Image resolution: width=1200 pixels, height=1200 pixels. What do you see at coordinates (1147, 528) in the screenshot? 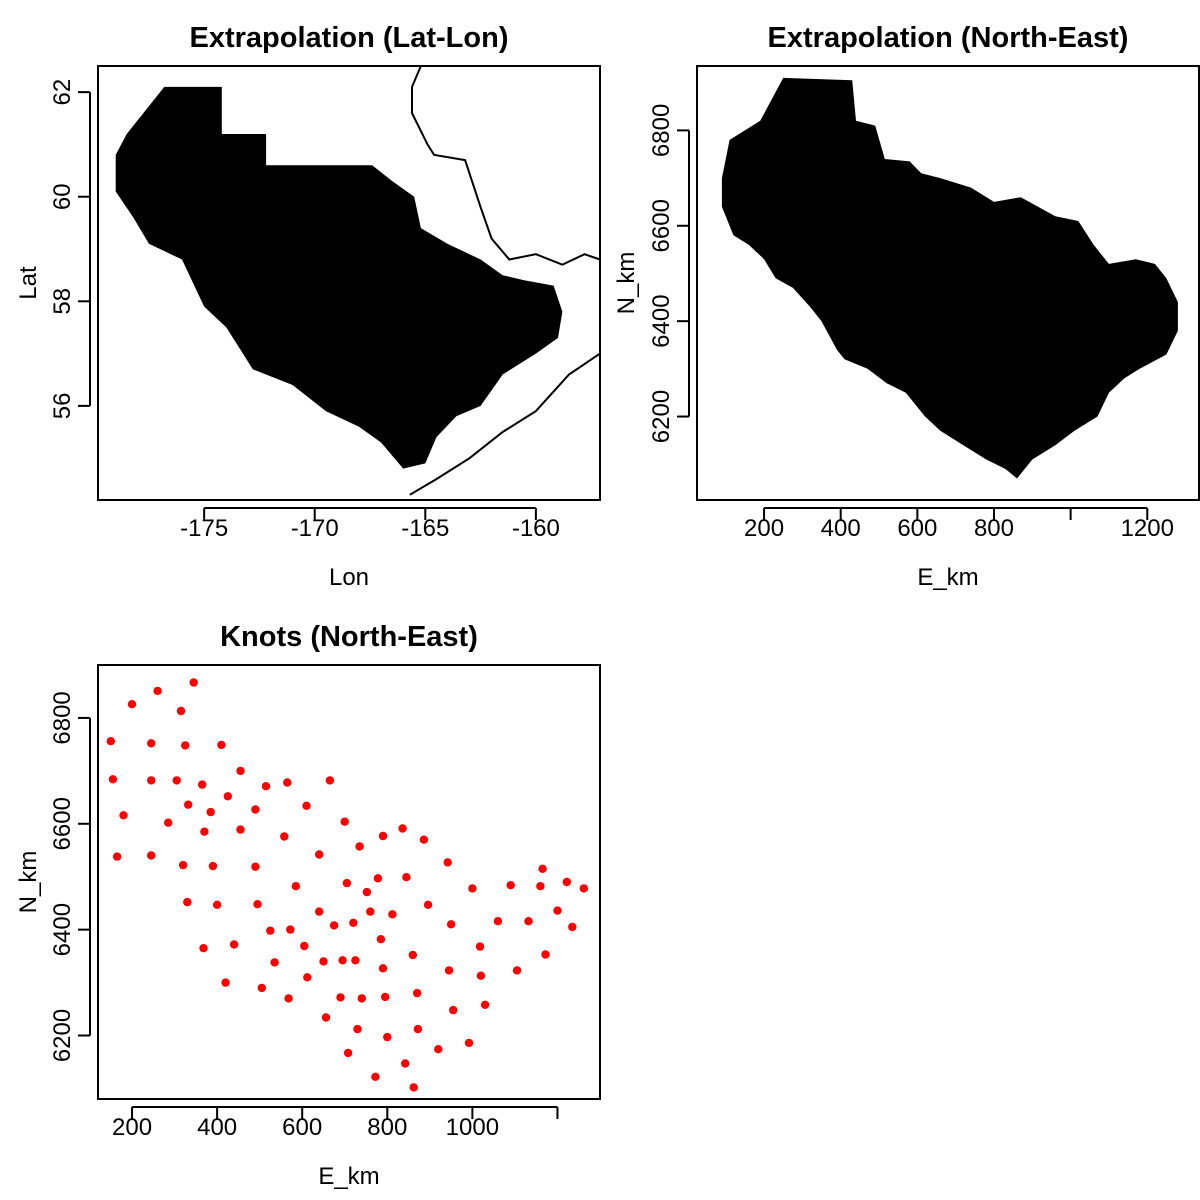
I see `north-east-x-tick-label: 1200` at bounding box center [1147, 528].